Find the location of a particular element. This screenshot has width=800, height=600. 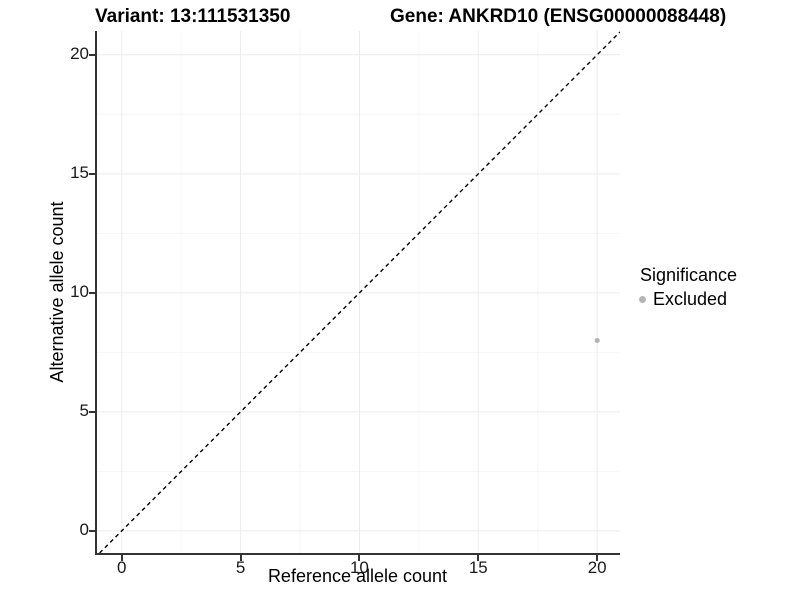

y-tick-label: 5 is located at coordinates (84, 410).